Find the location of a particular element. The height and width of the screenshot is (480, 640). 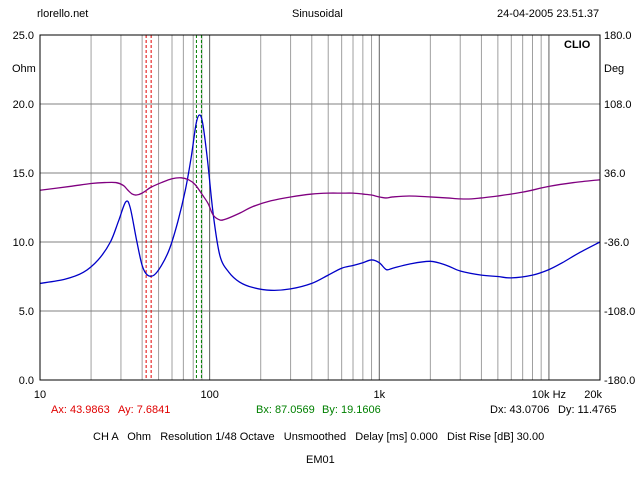

cursor-markers is located at coordinates (173, 207).